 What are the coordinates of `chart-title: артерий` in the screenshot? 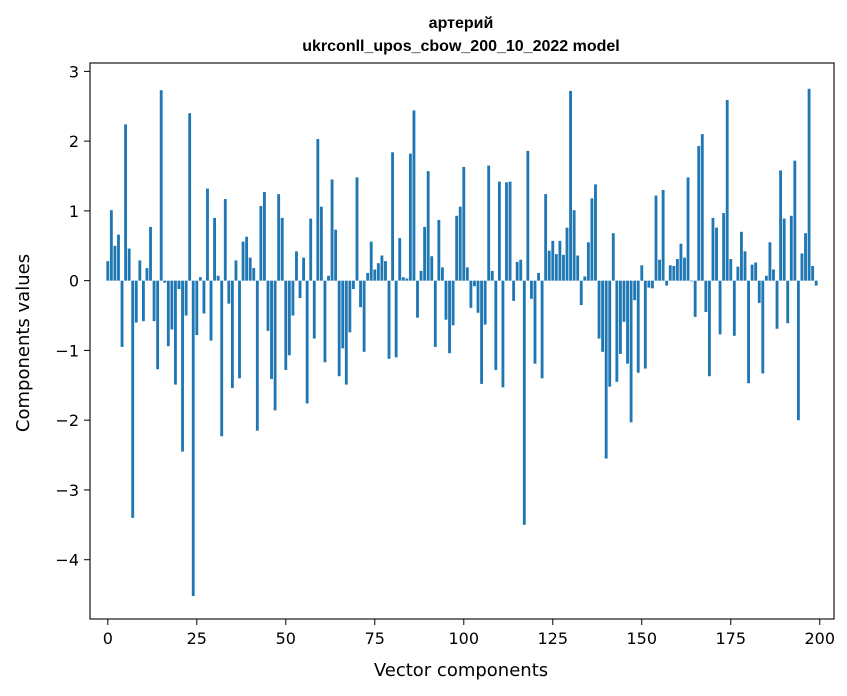 It's located at (461, 23).